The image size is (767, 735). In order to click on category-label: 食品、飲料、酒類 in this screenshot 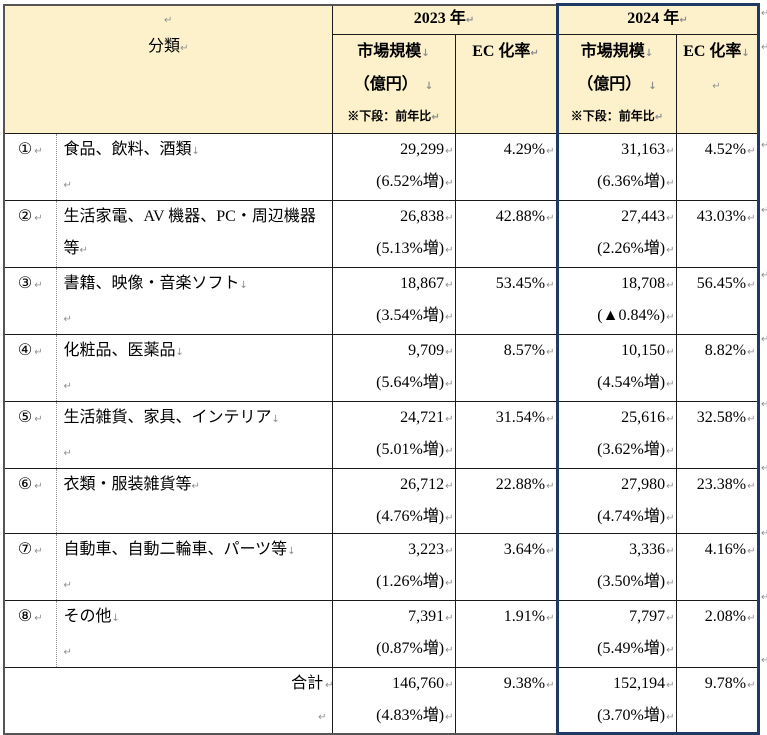, I will do `click(127, 149)`.